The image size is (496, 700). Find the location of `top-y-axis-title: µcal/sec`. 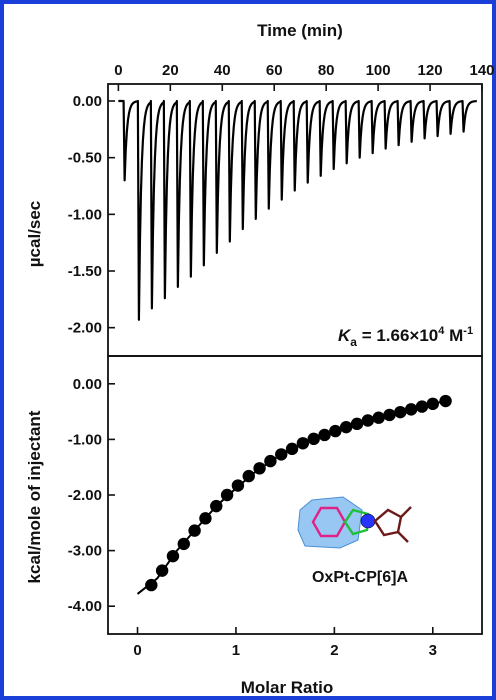

top-y-axis-title: µcal/sec is located at coordinates (34, 234).